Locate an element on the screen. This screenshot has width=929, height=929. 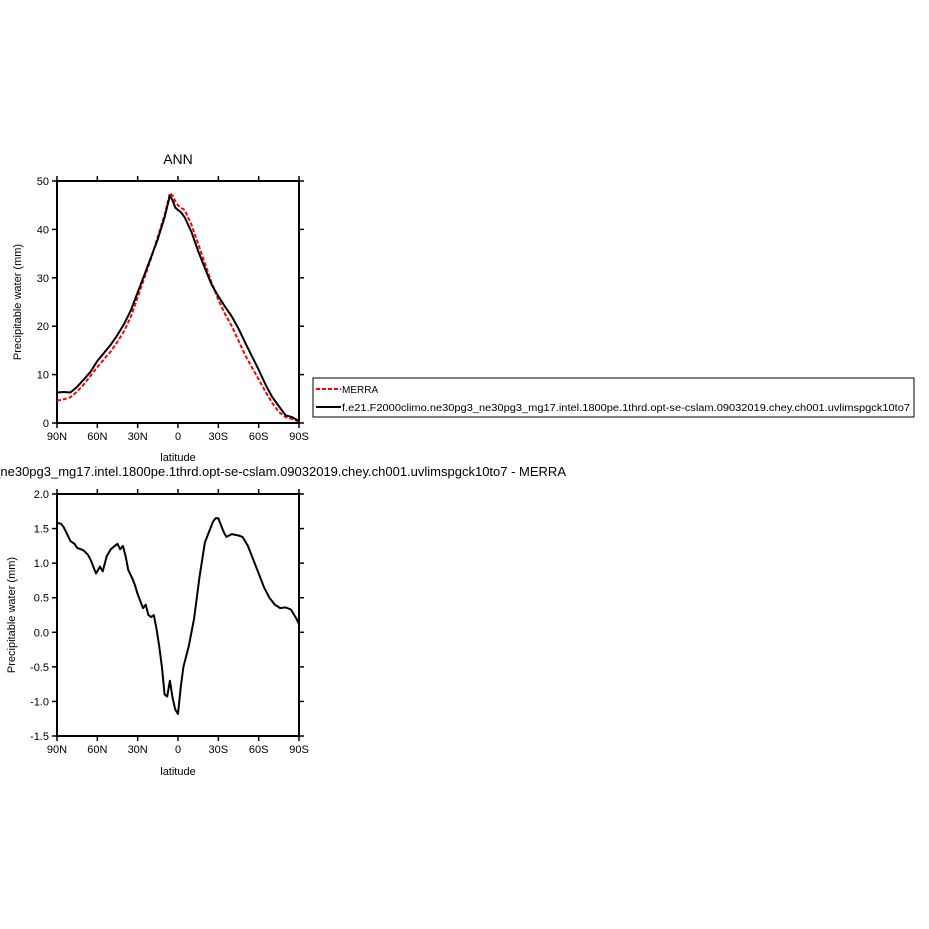
y-axis: -1.5 -1.0 -0.5 0.0 0.5 1.0 1.5 2.0 is located at coordinates (167, 616).